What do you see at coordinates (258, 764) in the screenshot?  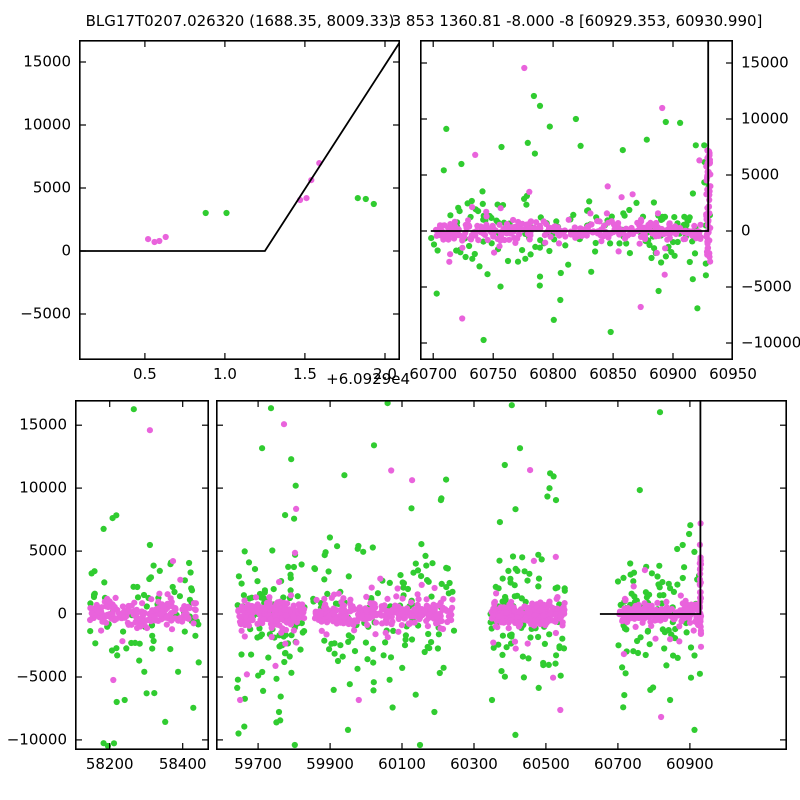 I see `tick-label: 59700` at bounding box center [258, 764].